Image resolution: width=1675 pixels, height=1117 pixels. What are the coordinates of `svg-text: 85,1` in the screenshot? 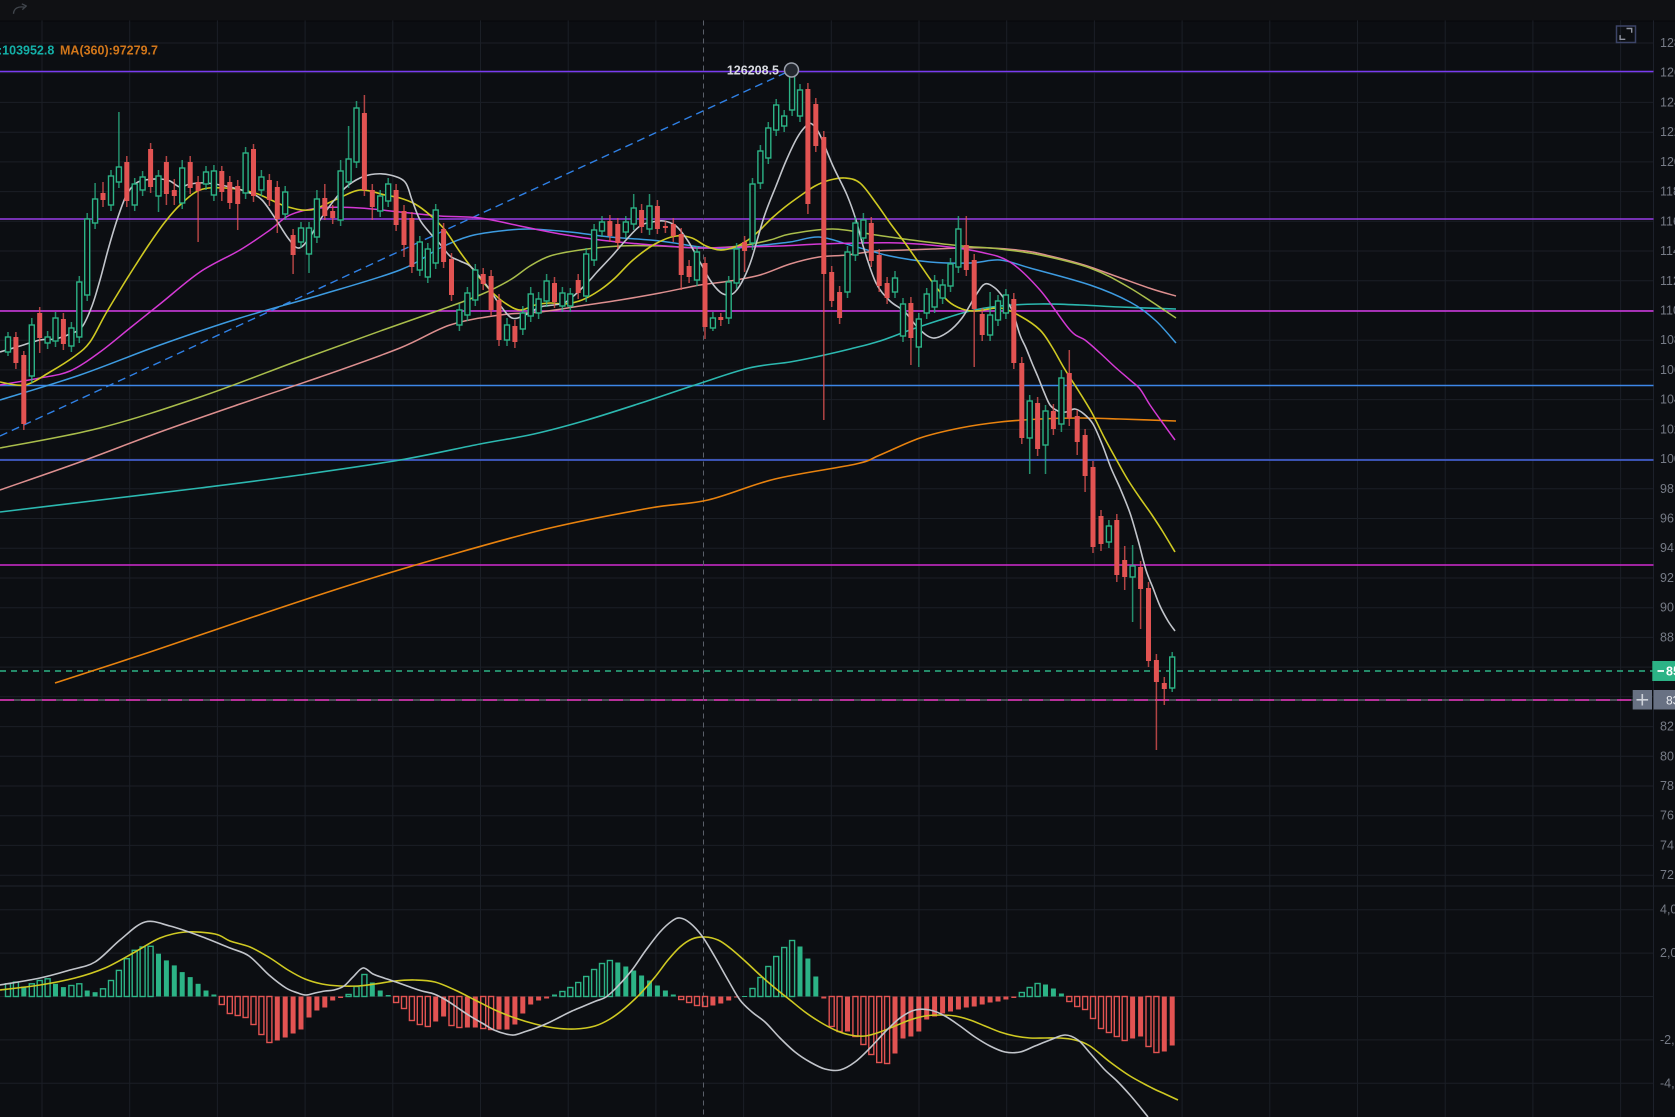 It's located at (1670, 672).